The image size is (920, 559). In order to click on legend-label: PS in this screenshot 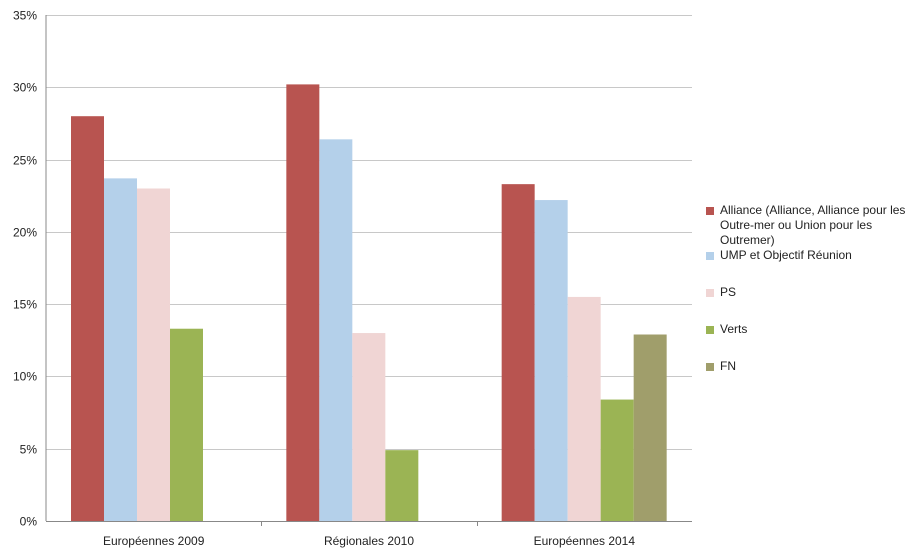, I will do `click(728, 292)`.